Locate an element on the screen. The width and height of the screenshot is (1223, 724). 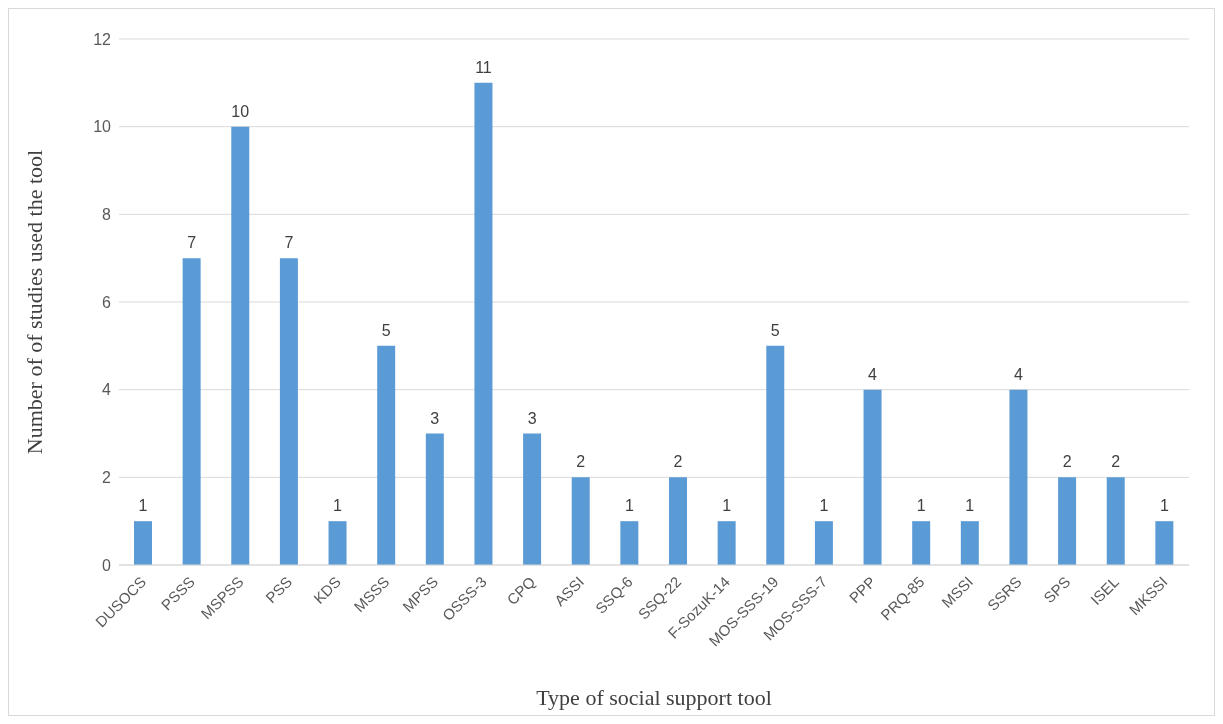
y-tick-label: 12 is located at coordinates (102, 39).